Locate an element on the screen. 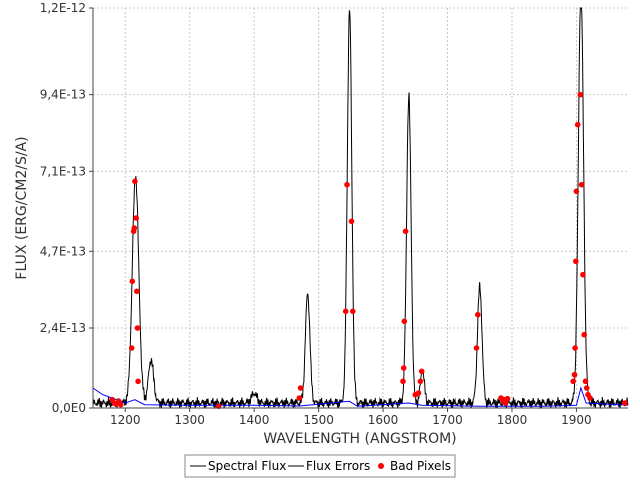 Image resolution: width=640 pixels, height=480 pixels. y-tick-label: 4,7E-13 is located at coordinates (63, 251).